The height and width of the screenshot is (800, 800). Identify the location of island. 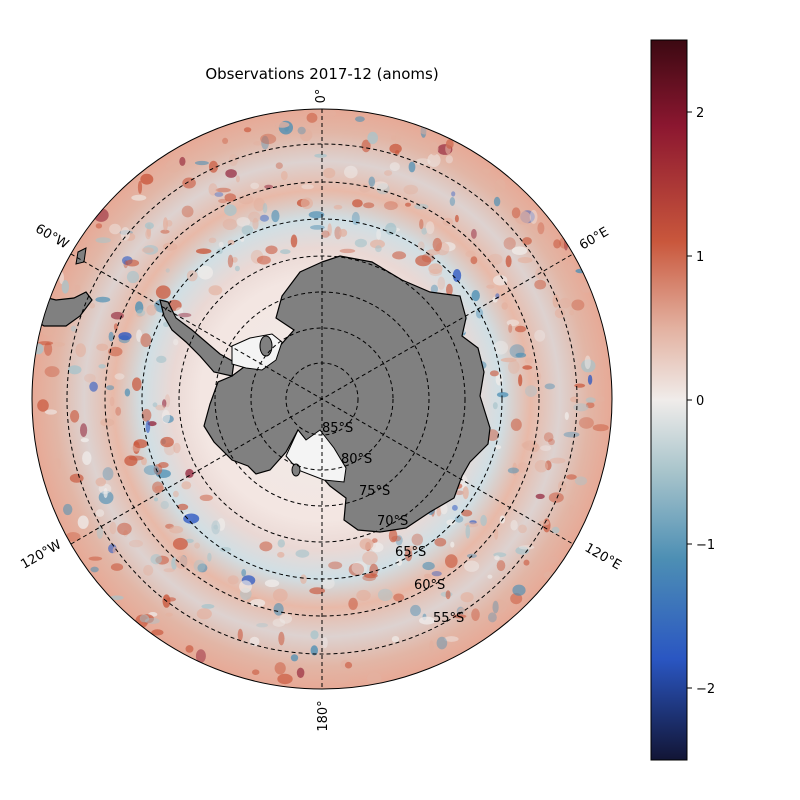
(296, 470).